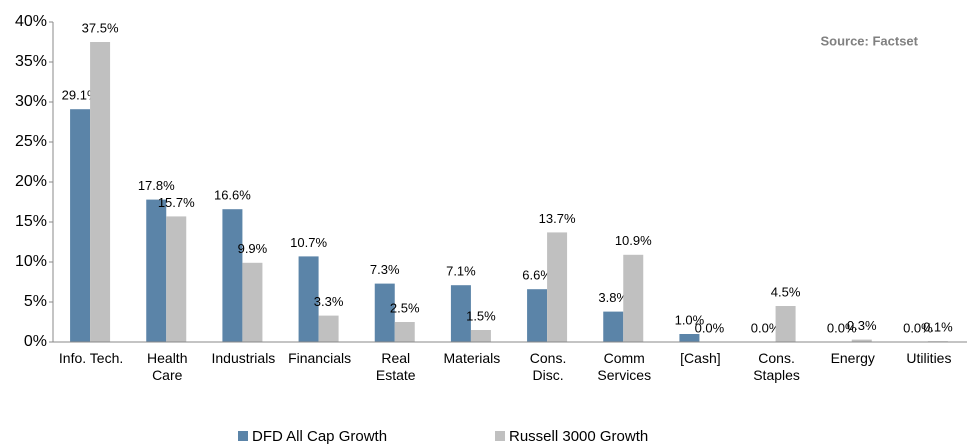 The image size is (969, 447). Describe the element at coordinates (385, 269) in the screenshot. I see `value-label: 7.3%` at that location.